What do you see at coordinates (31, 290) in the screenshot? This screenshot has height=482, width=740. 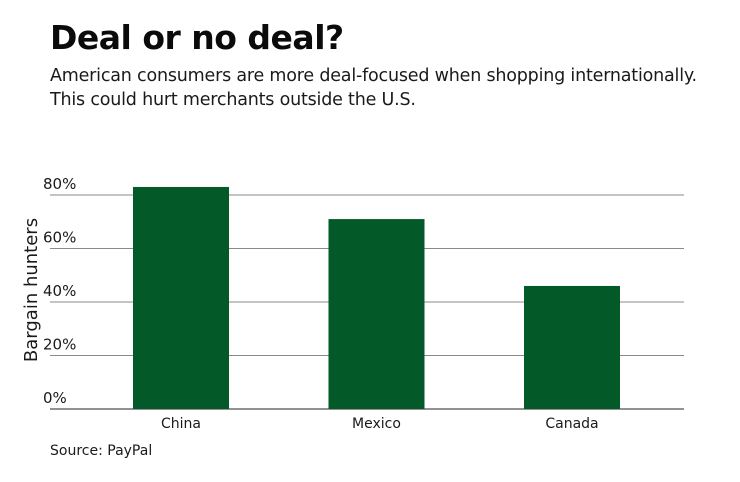 I see `y-axis-label: Bargain hunters` at bounding box center [31, 290].